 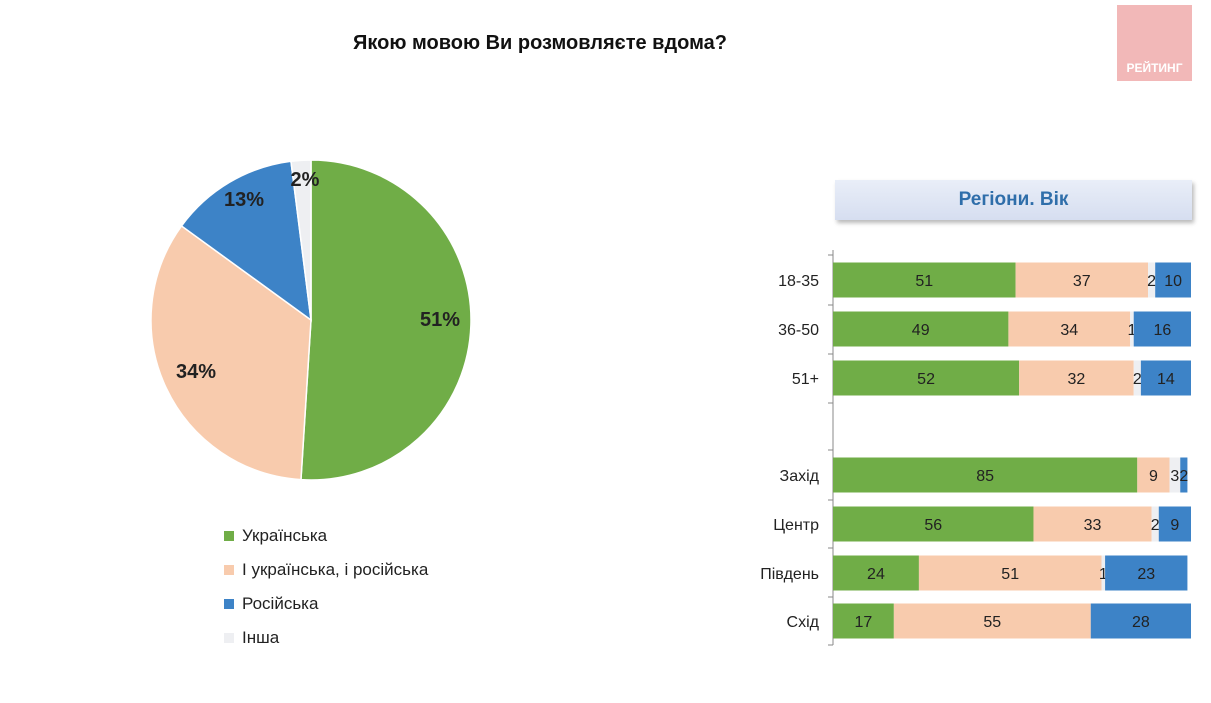 What do you see at coordinates (1154, 43) in the screenshot?
I see `rating-logo: РЕЙТИНГ` at bounding box center [1154, 43].